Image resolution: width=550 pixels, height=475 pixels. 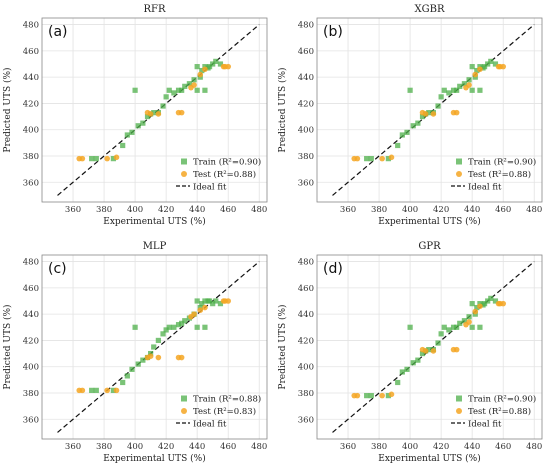 I want to click on legend-ideal-label: Ideal fit, so click(x=210, y=425).